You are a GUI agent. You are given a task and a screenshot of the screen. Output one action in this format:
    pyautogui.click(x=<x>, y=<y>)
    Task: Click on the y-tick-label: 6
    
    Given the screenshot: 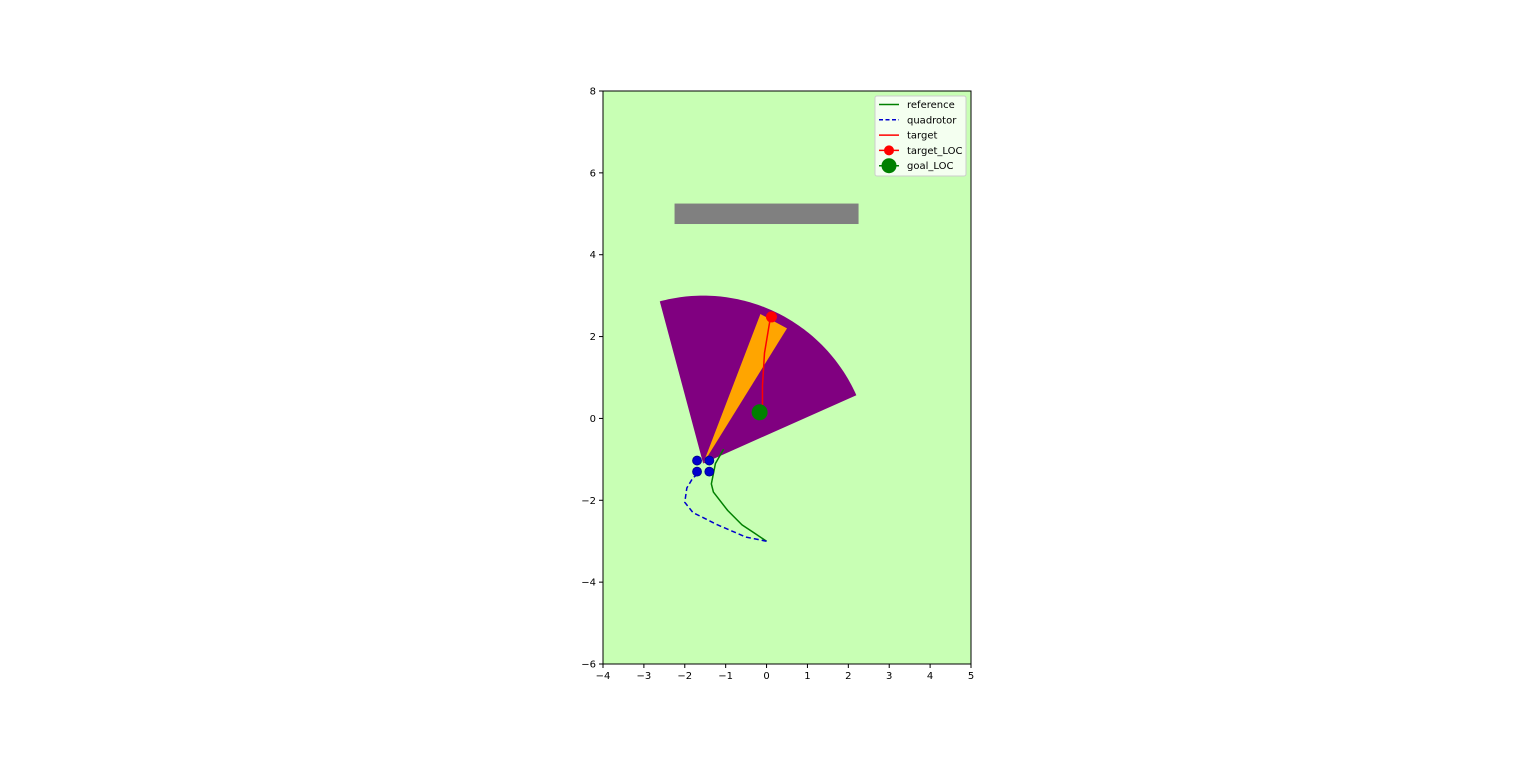 What is the action you would take?
    pyautogui.click(x=593, y=173)
    